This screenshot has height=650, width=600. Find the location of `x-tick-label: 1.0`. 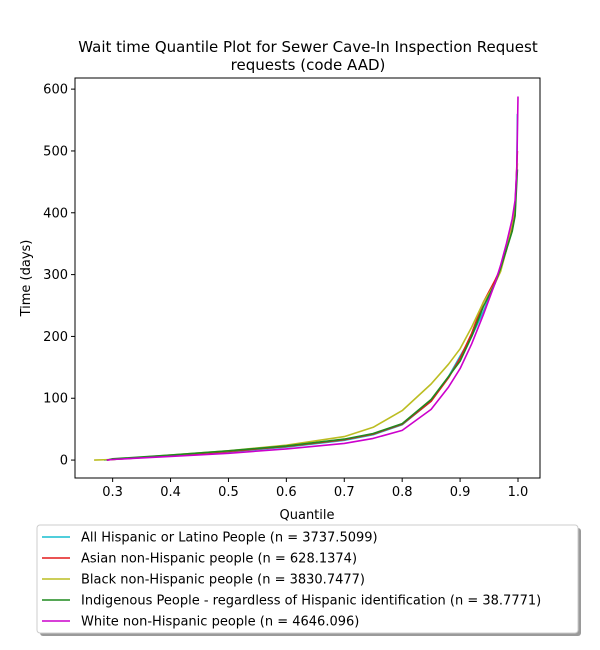

x-tick-label: 1.0 is located at coordinates (518, 492).